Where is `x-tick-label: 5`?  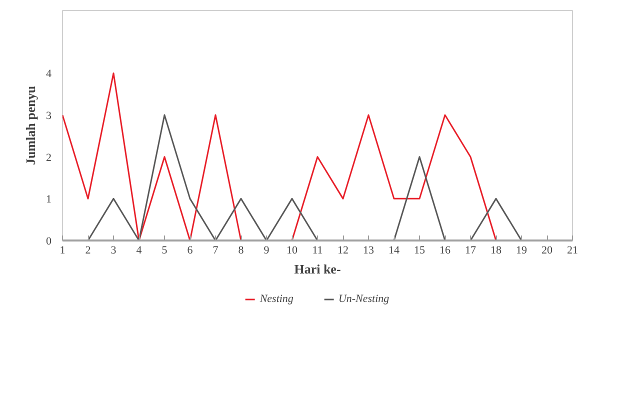
x-tick-label: 5 is located at coordinates (165, 250).